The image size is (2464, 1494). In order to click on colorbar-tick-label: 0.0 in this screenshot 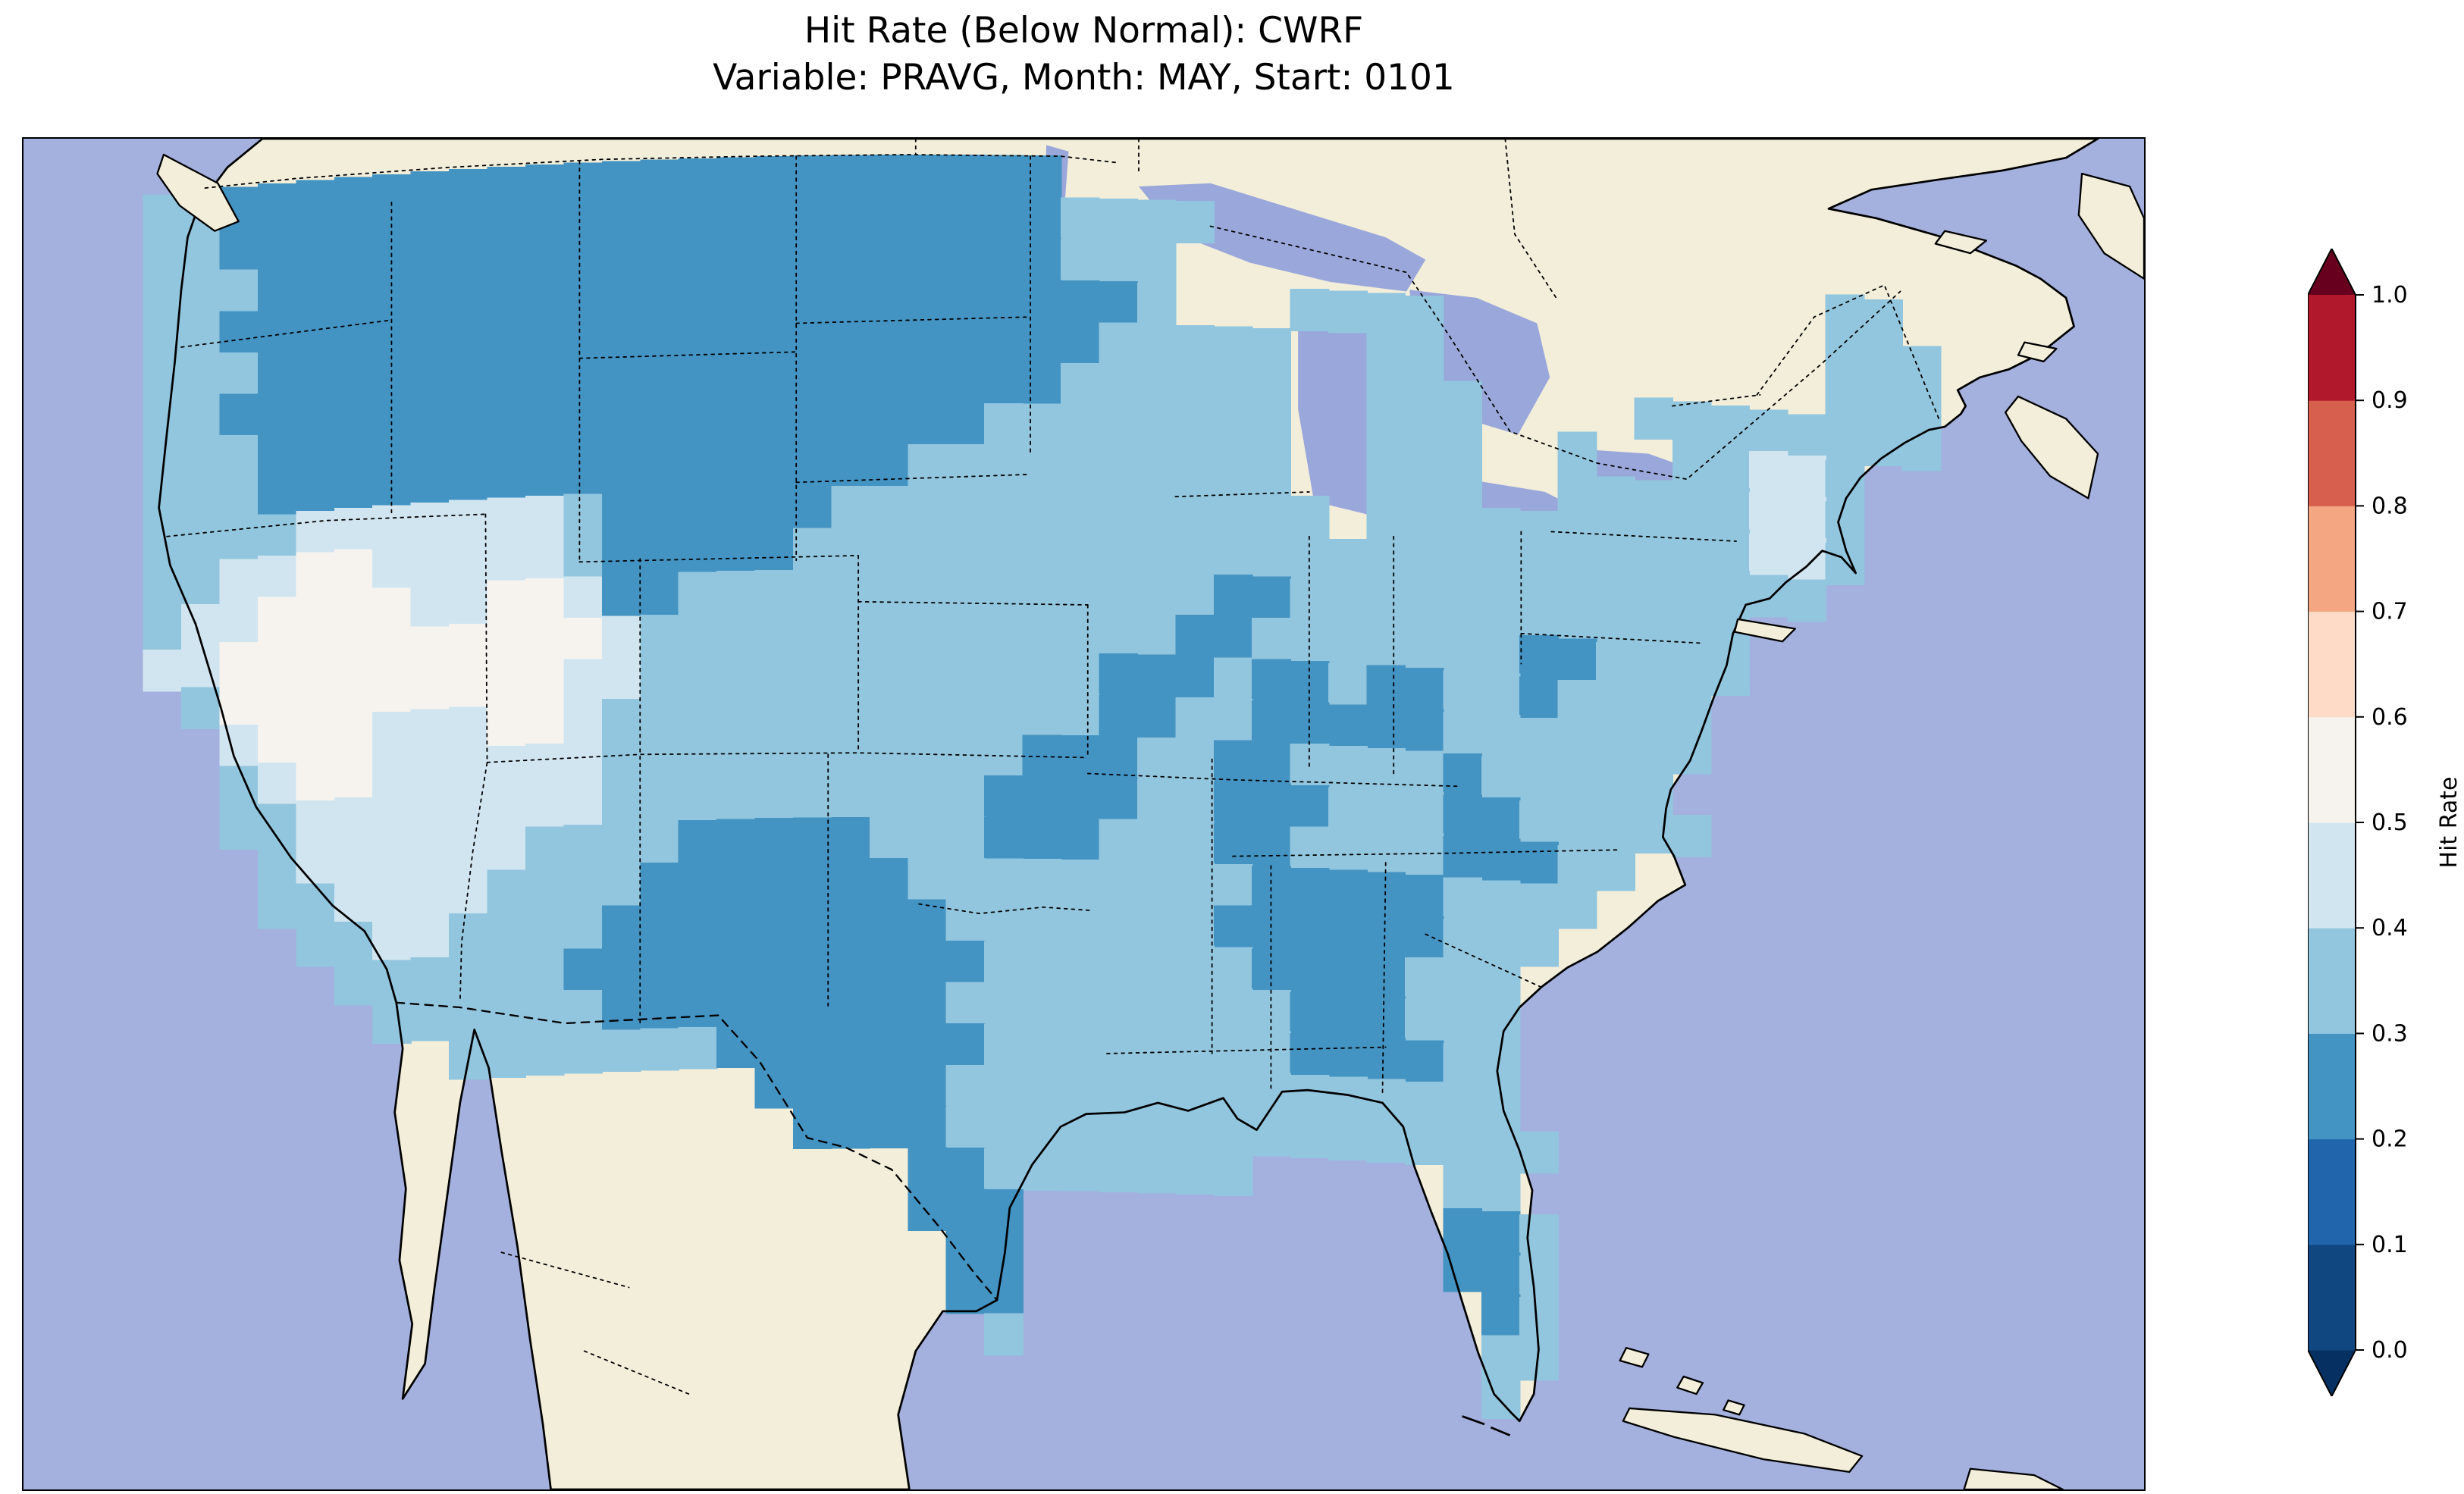, I will do `click(2390, 1350)`.